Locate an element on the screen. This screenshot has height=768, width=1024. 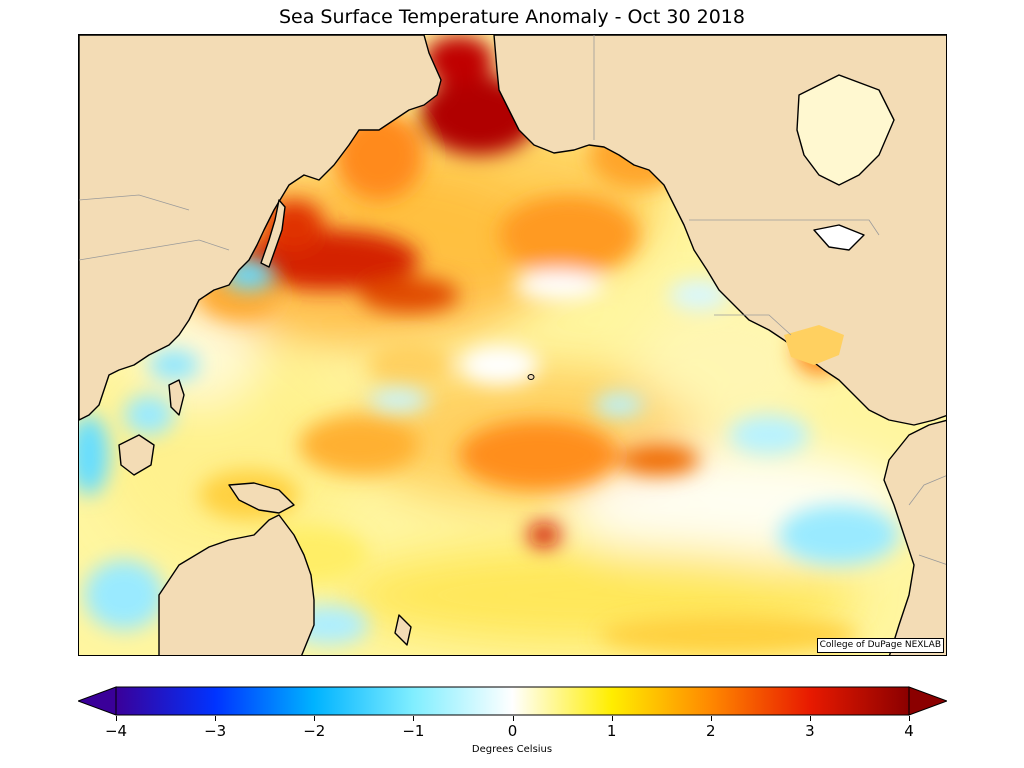
border-us-mexico is located at coordinates (753, 325).